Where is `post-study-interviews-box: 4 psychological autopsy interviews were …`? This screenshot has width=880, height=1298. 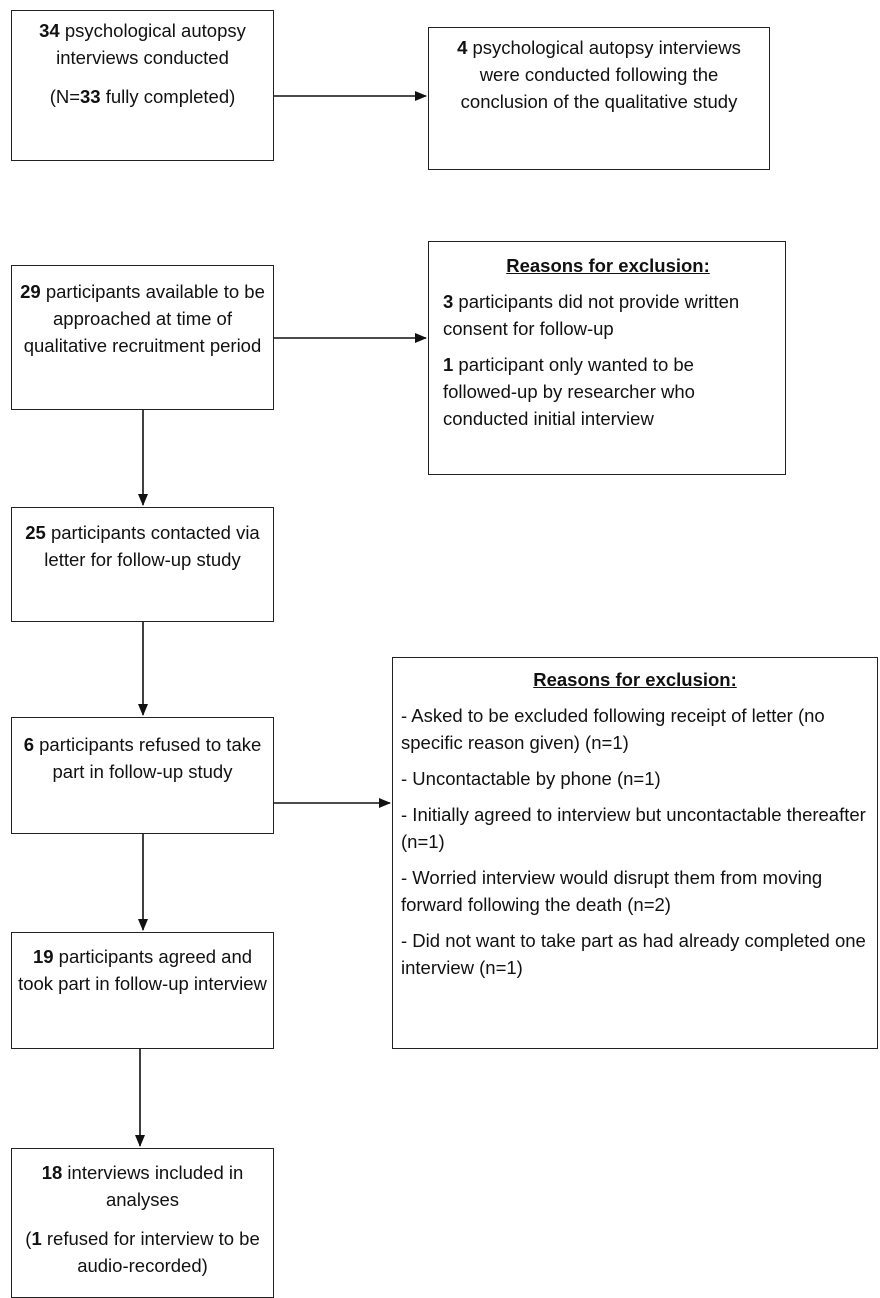 post-study-interviews-box: 4 psychological autopsy interviews were … is located at coordinates (599, 98).